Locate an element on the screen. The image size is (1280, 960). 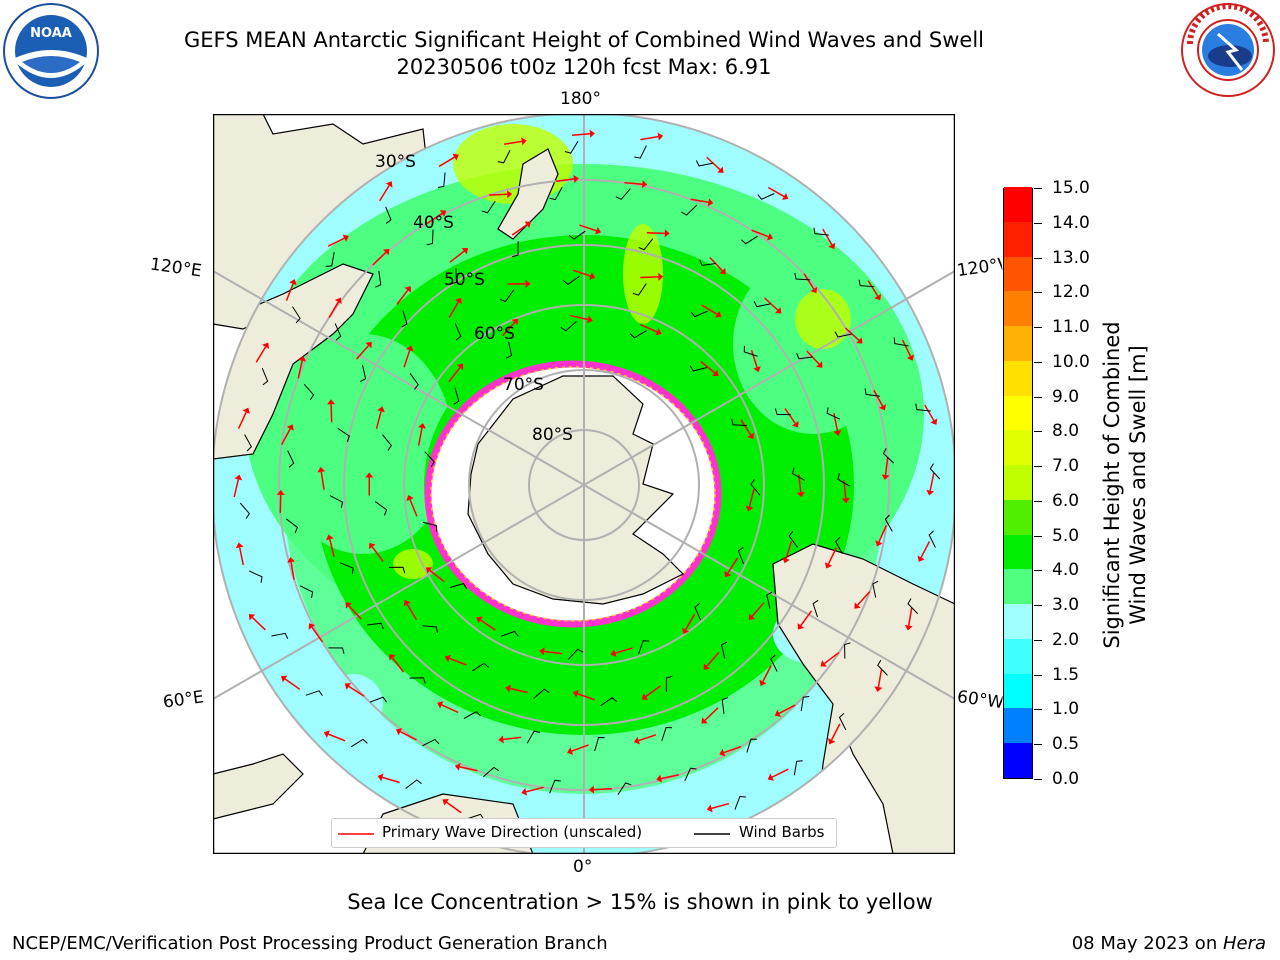
colorbar-tick-label: 13.0 is located at coordinates (1071, 257).